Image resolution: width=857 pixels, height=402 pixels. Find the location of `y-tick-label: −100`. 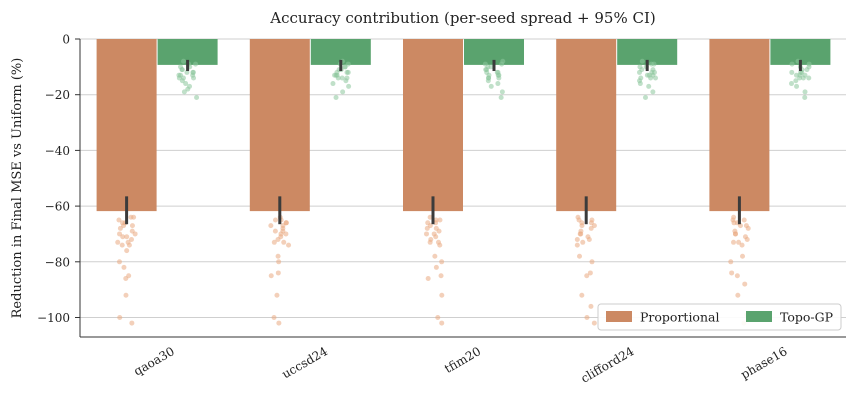

y-tick-label: −100 is located at coordinates (53, 318).